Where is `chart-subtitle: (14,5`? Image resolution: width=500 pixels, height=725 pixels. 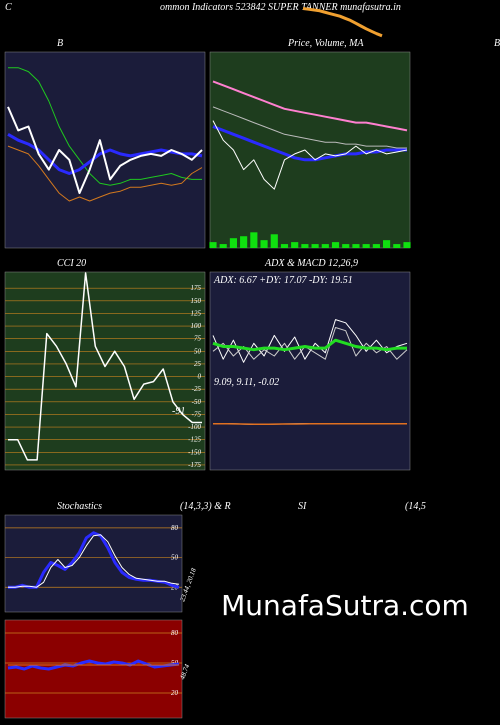
chart-subtitle: (14,5 is located at coordinates (415, 506).